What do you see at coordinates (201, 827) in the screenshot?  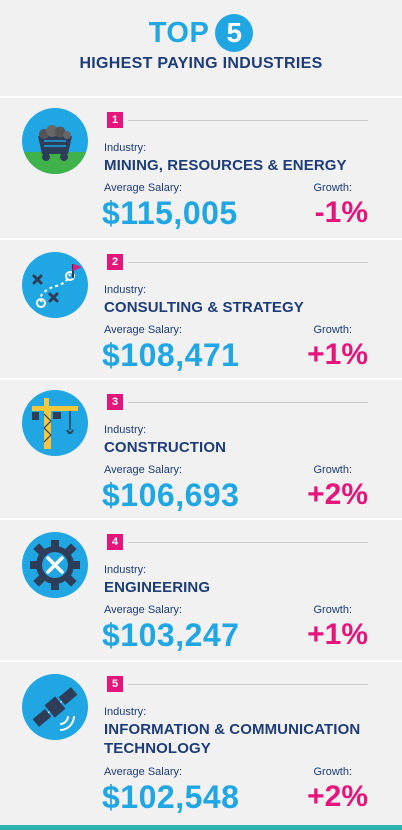 I see `footer-bar` at bounding box center [201, 827].